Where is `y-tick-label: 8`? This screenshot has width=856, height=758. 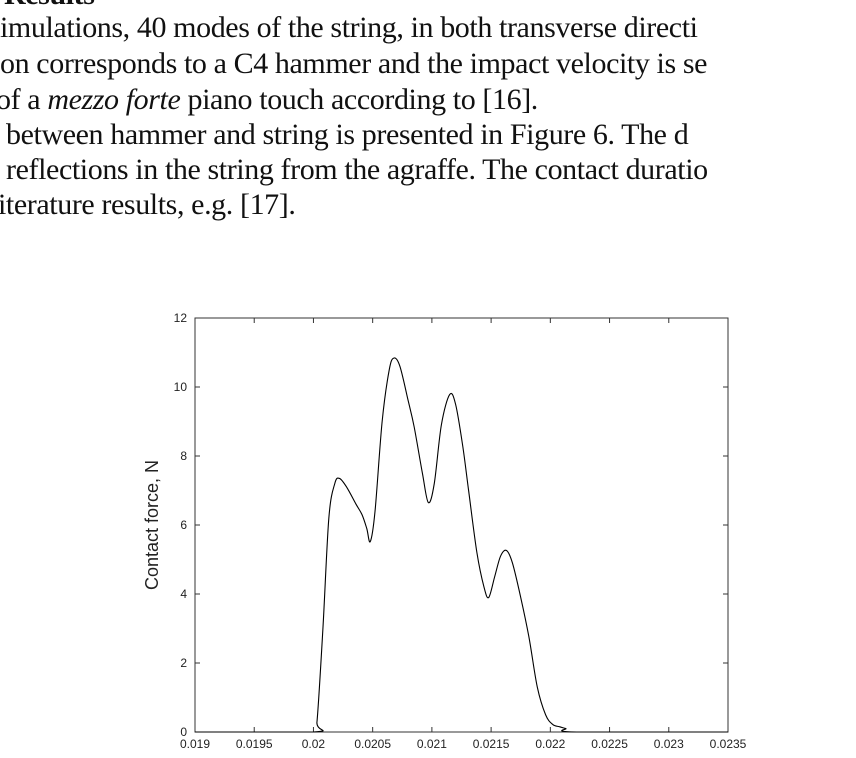 y-tick-label: 8 is located at coordinates (183, 456).